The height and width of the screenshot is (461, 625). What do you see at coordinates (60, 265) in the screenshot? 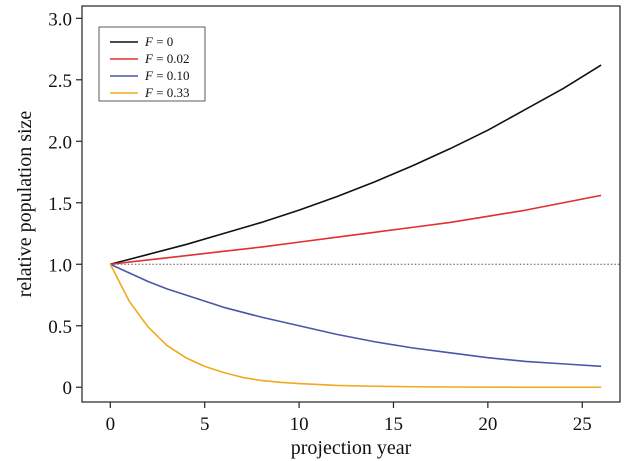
I see `y-tick-label: 1.0` at bounding box center [60, 265].